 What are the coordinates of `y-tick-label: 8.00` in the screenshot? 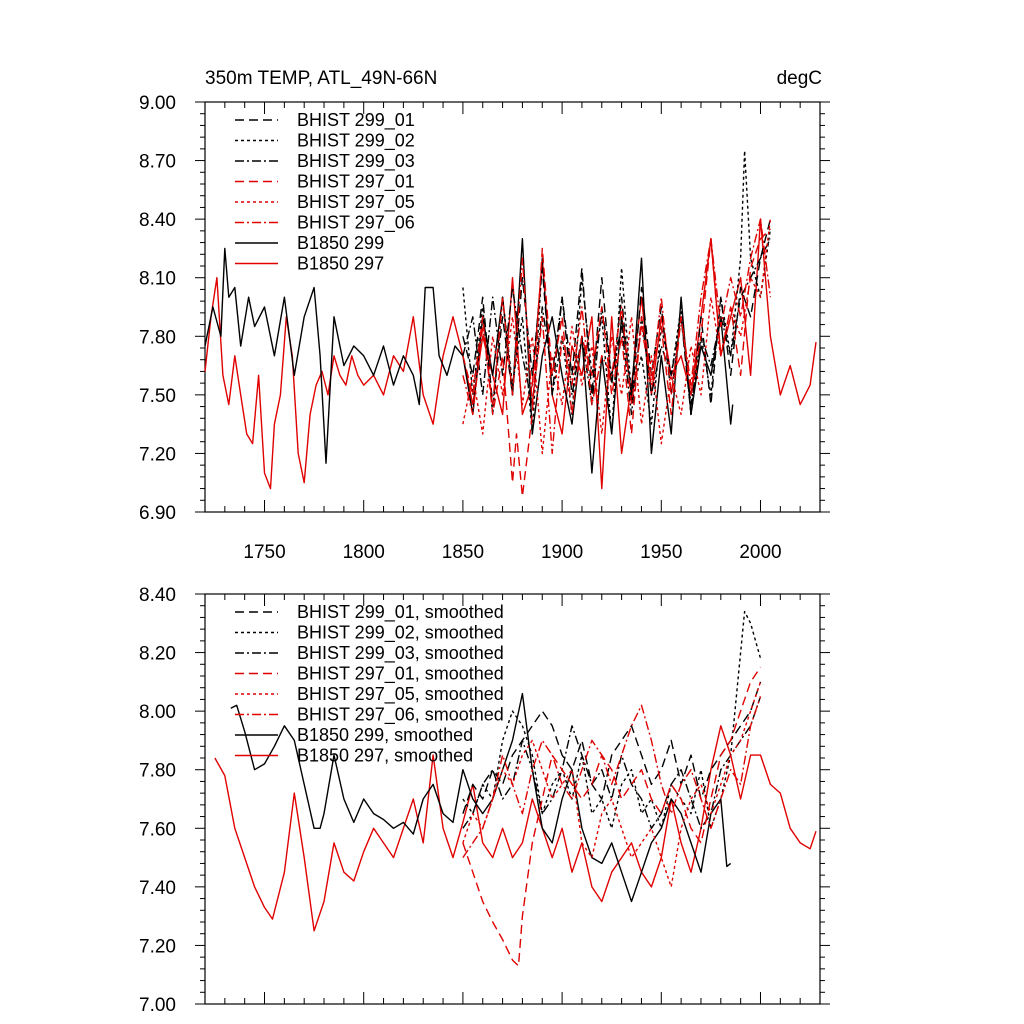 It's located at (157, 712).